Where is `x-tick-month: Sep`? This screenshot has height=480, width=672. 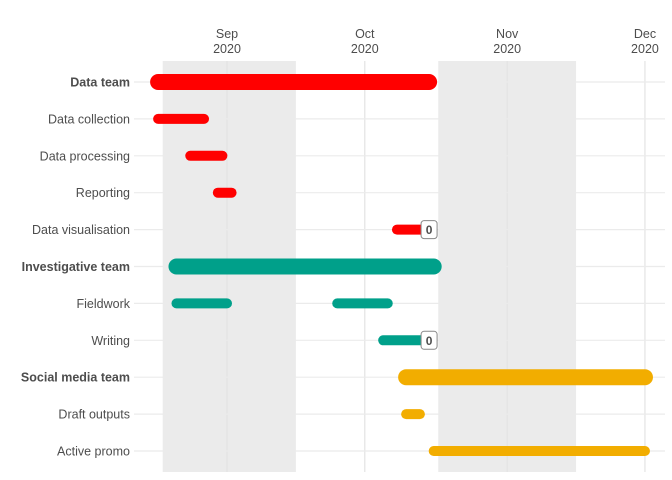
x-tick-month: Sep is located at coordinates (227, 34).